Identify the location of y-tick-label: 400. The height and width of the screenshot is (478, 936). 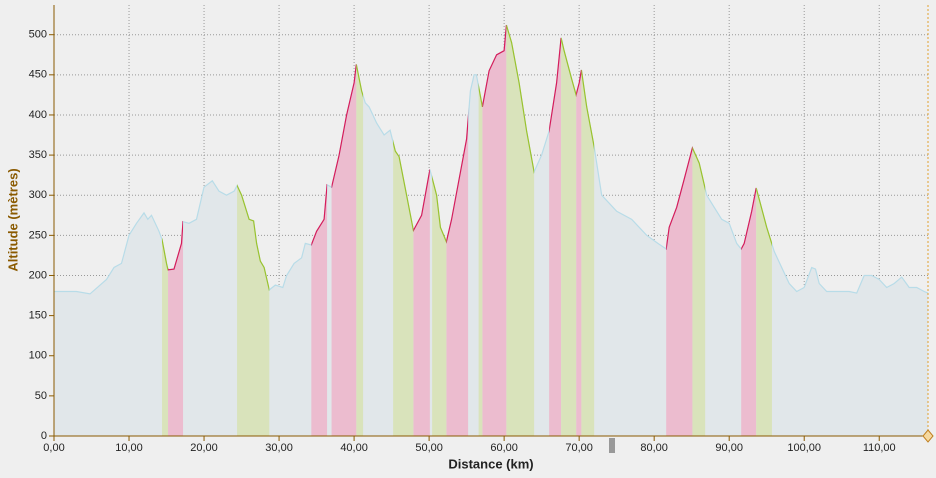
(38, 115).